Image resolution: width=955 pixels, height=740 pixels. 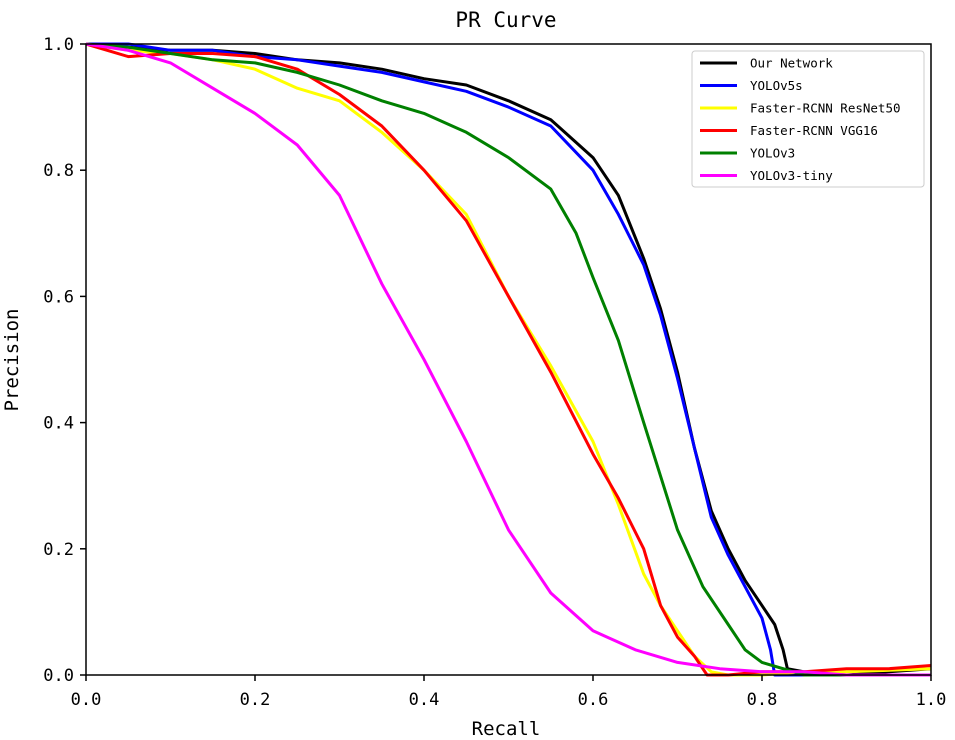 I want to click on x-tick-label: 0.0, so click(x=86, y=700).